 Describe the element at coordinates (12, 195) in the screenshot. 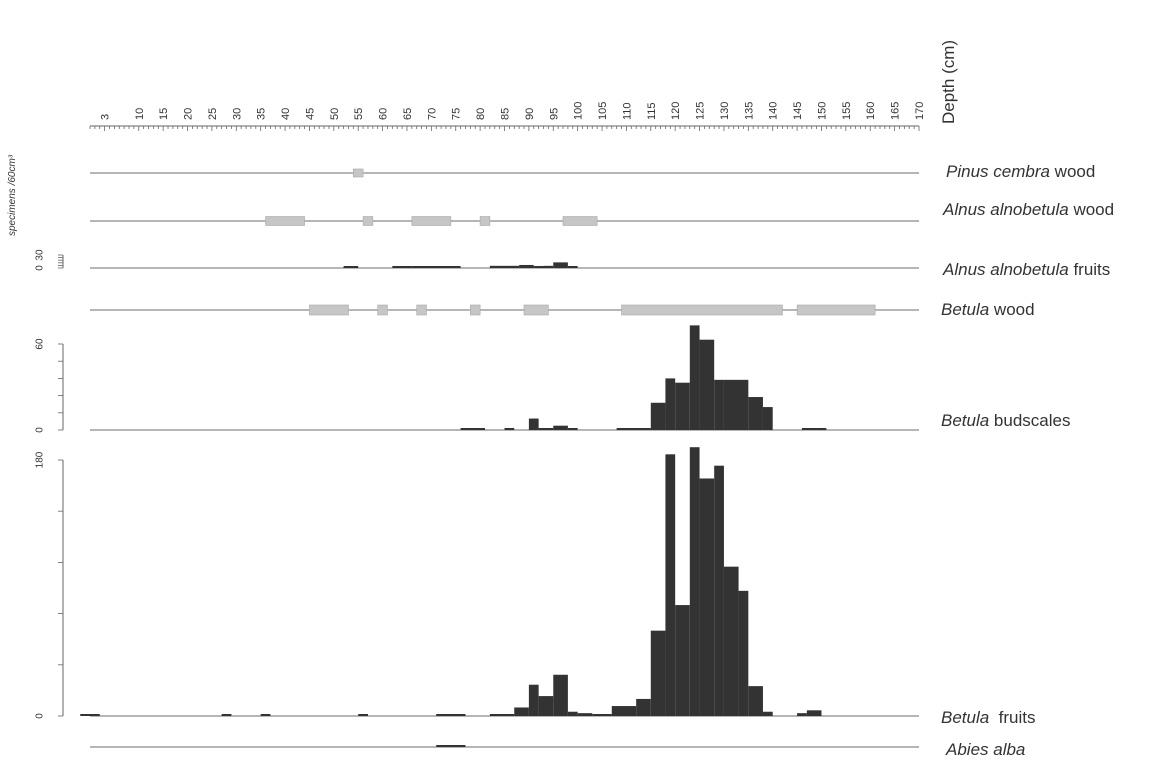

I see `y-unit-label: specimens /60cm³` at that location.